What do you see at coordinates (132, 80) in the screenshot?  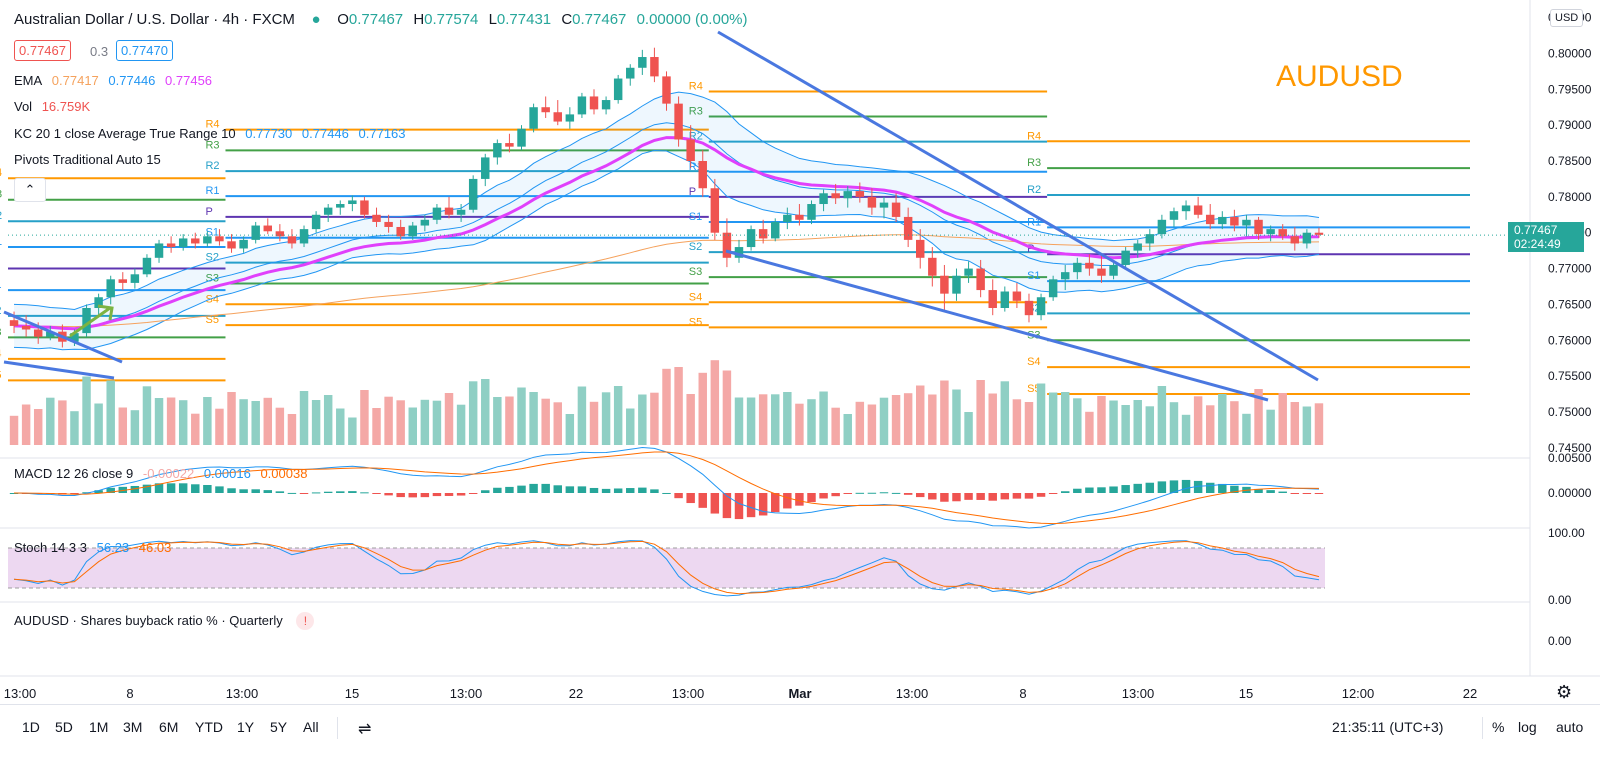 I see `ema-value-2: 0.77446` at bounding box center [132, 80].